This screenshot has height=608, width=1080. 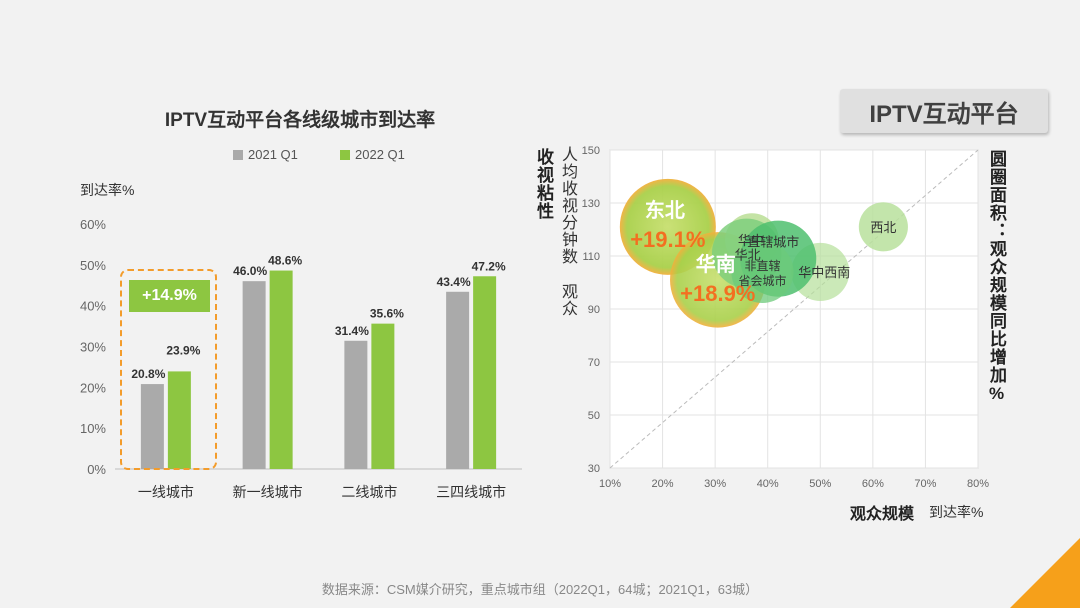 I want to click on bubble-x-tick-label: 10%, so click(x=610, y=484).